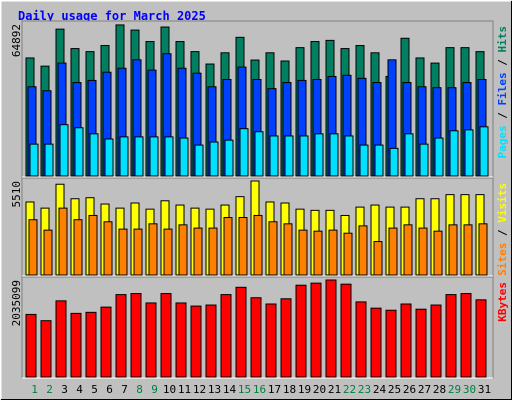 Image resolution: width=512 pixels, height=400 pixels. What do you see at coordinates (64, 389) in the screenshot?
I see `x-tick-label: 3` at bounding box center [64, 389].